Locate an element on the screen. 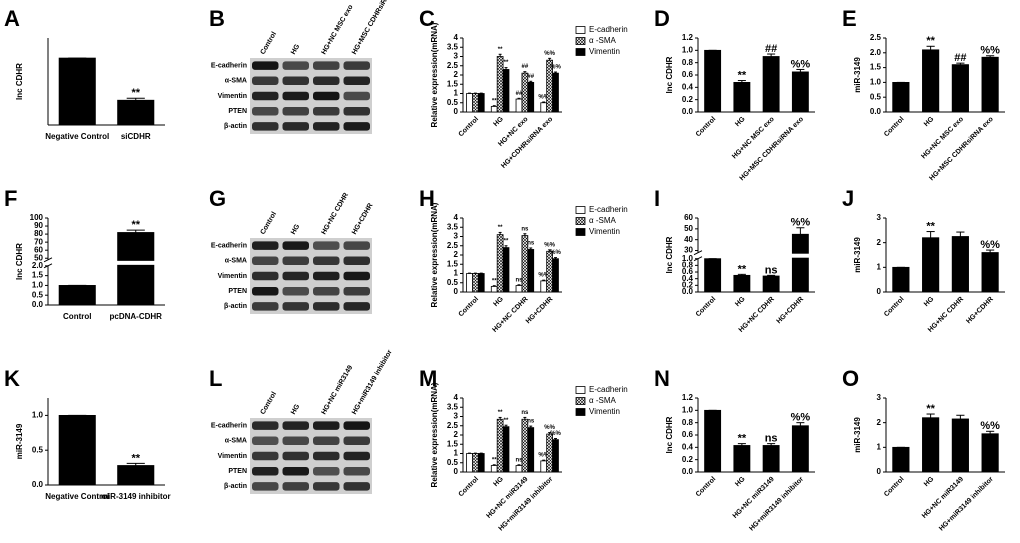  y-tick-label: 0 is located at coordinates (456, 111).